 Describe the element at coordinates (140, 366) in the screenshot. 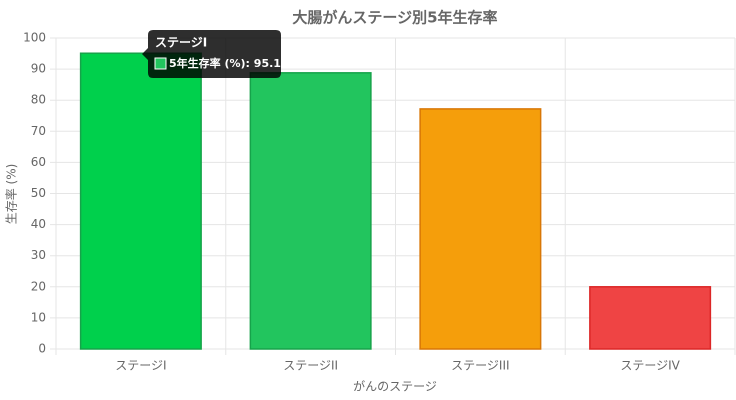

I see `x-tick-label: ステージI` at that location.